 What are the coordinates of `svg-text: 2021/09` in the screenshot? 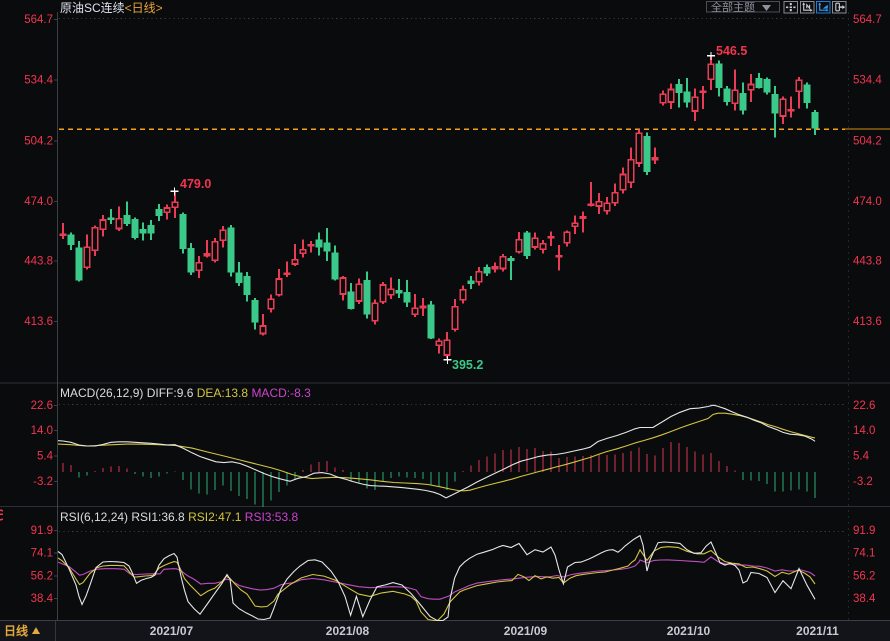 It's located at (526, 631).